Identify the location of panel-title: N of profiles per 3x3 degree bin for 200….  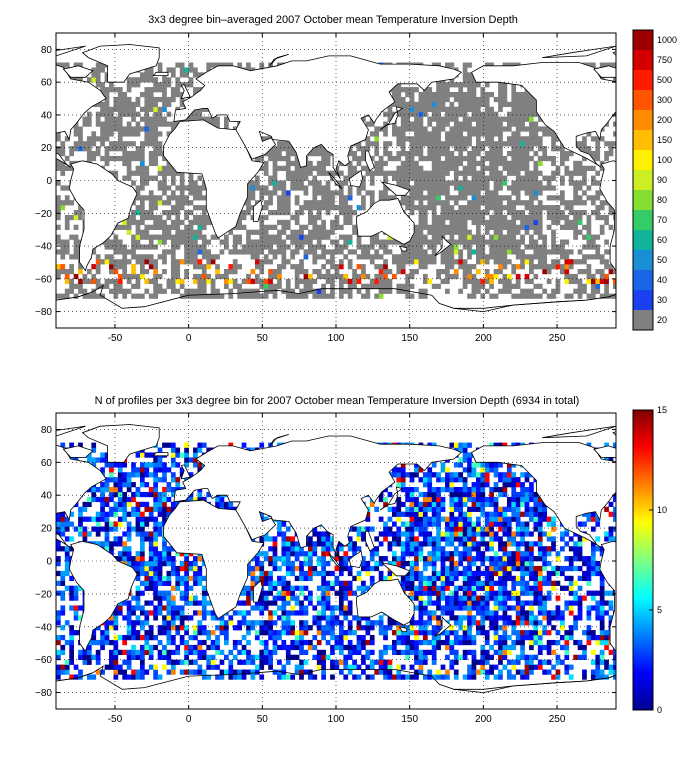
(337, 401).